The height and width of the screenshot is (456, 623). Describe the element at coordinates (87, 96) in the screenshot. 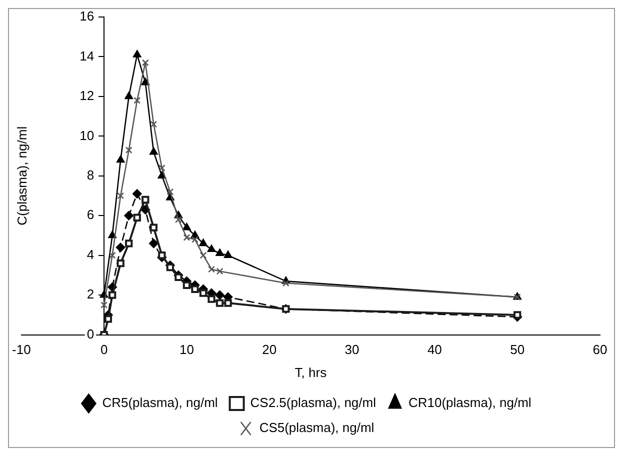

I see `y-tick-label: 12` at that location.